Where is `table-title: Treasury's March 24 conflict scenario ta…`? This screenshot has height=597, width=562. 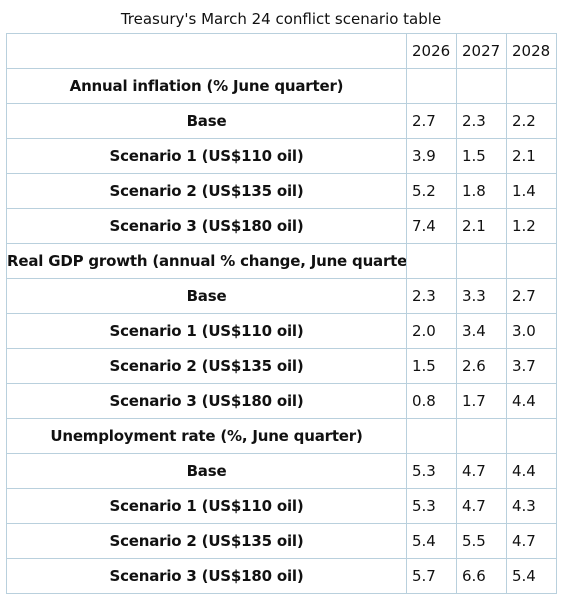 table-title: Treasury's March 24 conflict scenario ta… is located at coordinates (281, 19).